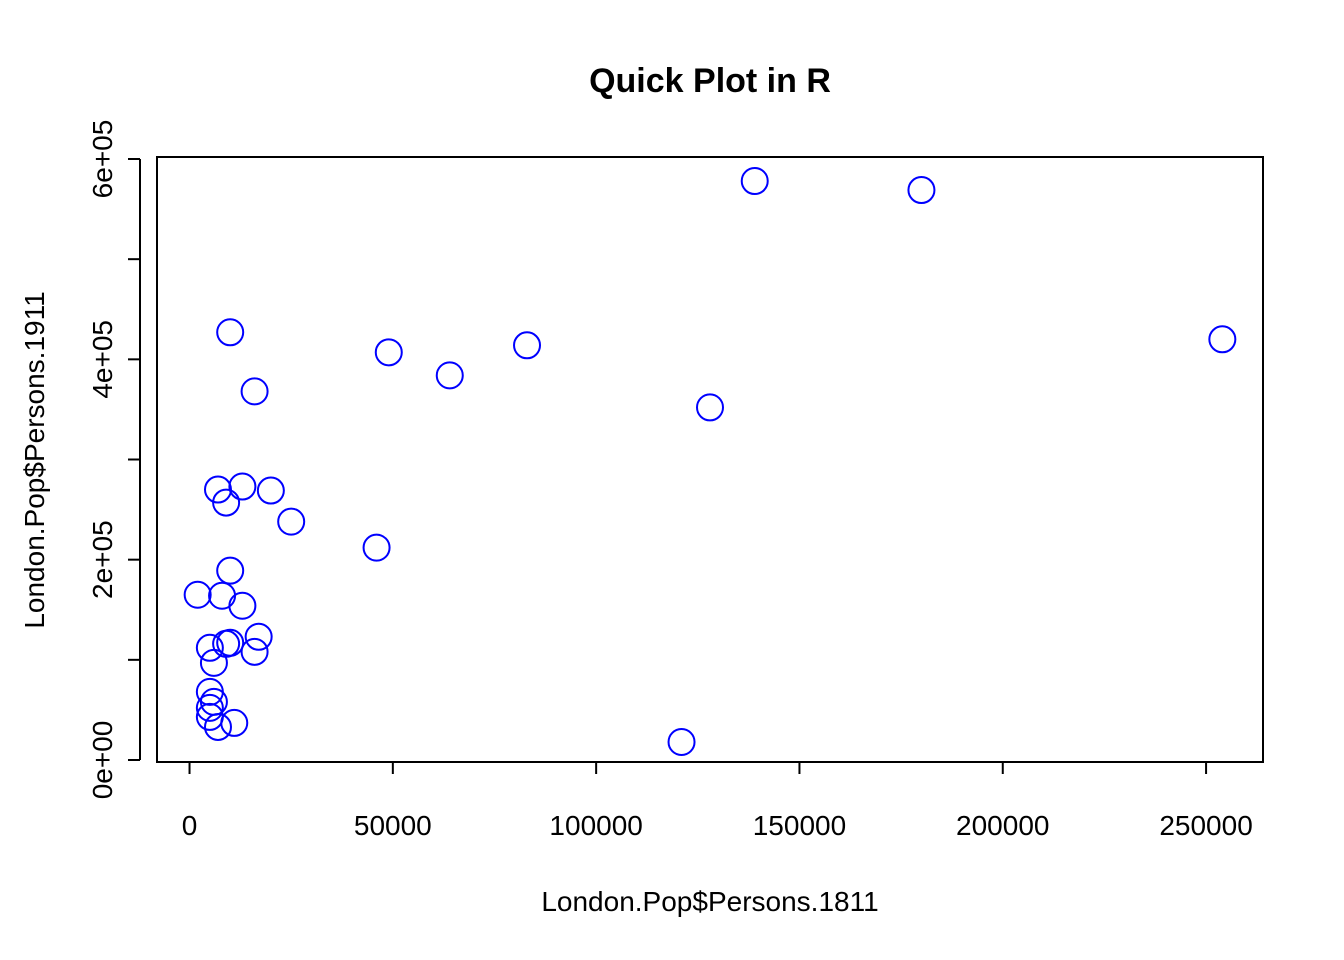  I want to click on x-axis: 0 50000 100000 150000 200000 250000, so click(717, 801).